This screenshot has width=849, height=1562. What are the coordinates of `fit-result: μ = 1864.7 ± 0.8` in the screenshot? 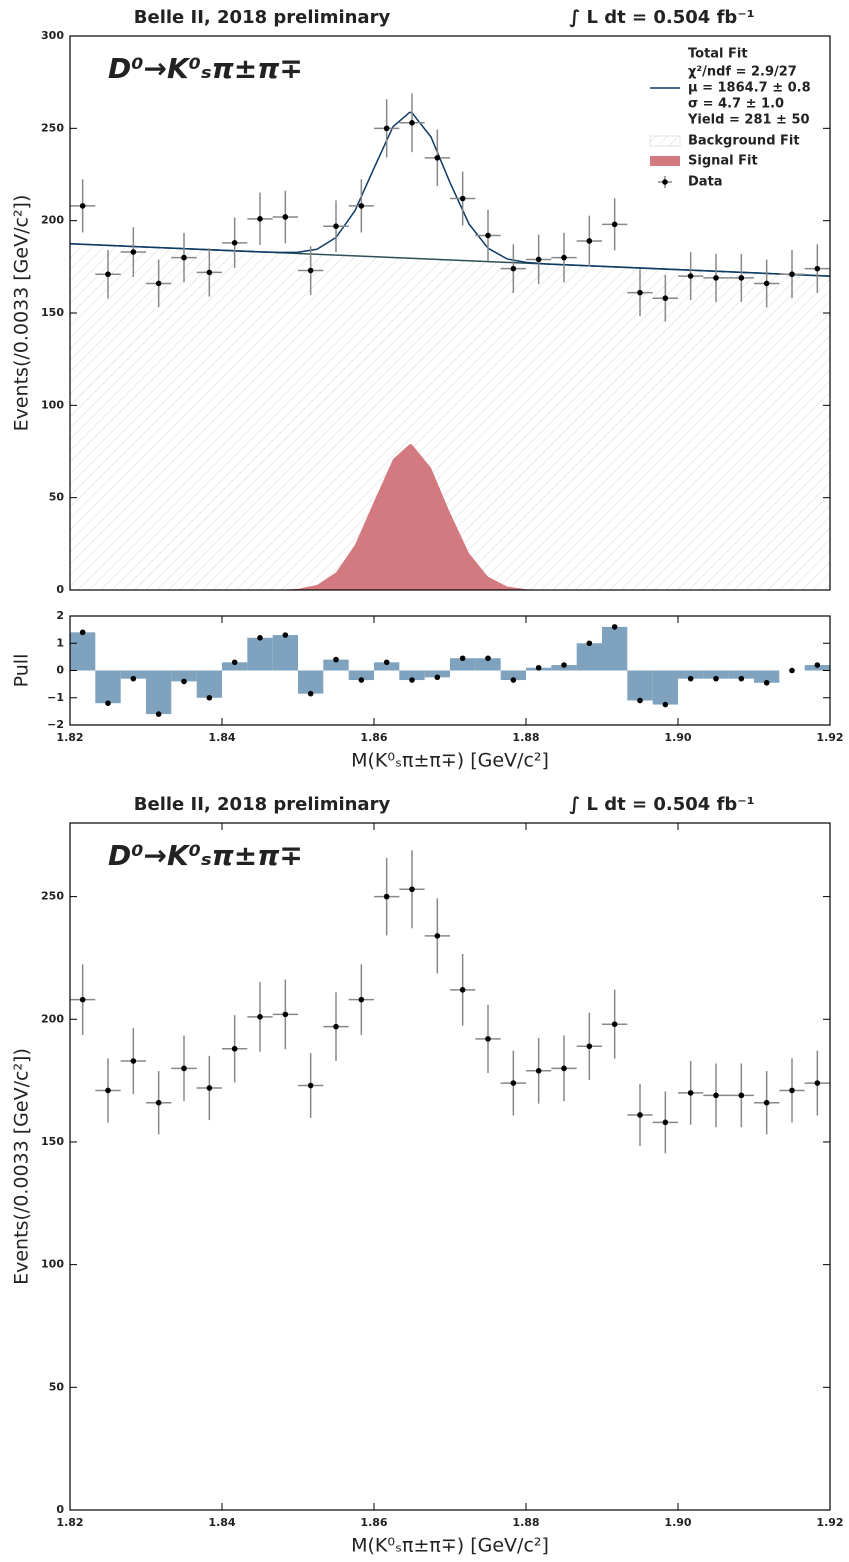 It's located at (749, 88).